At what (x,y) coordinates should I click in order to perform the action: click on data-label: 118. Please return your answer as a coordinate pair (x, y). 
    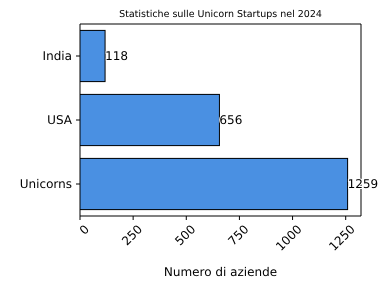
    Looking at the image, I should click on (116, 56).